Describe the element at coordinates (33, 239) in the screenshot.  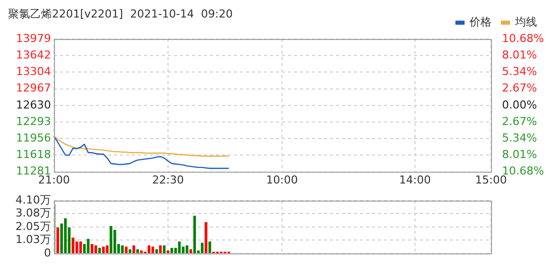
I see `y-tick-label: 1.03万` at that location.